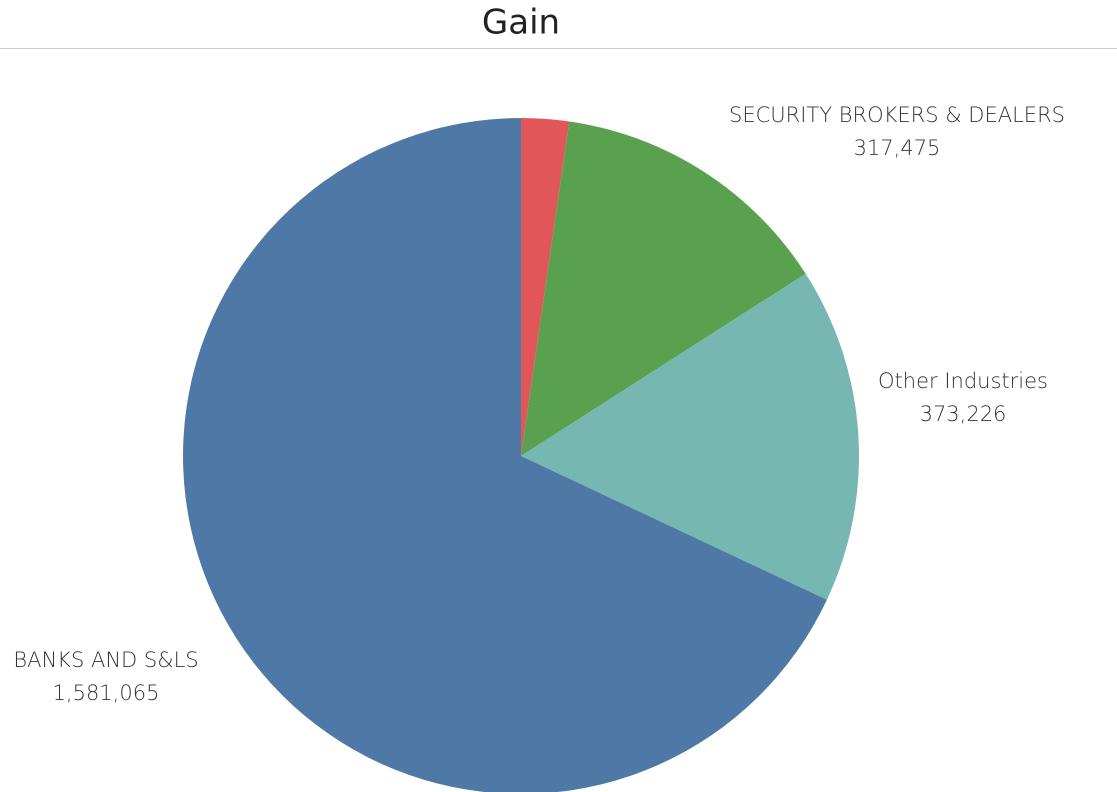 The image size is (1117, 792). Describe the element at coordinates (963, 381) in the screenshot. I see `slice-label: Other Industries` at that location.